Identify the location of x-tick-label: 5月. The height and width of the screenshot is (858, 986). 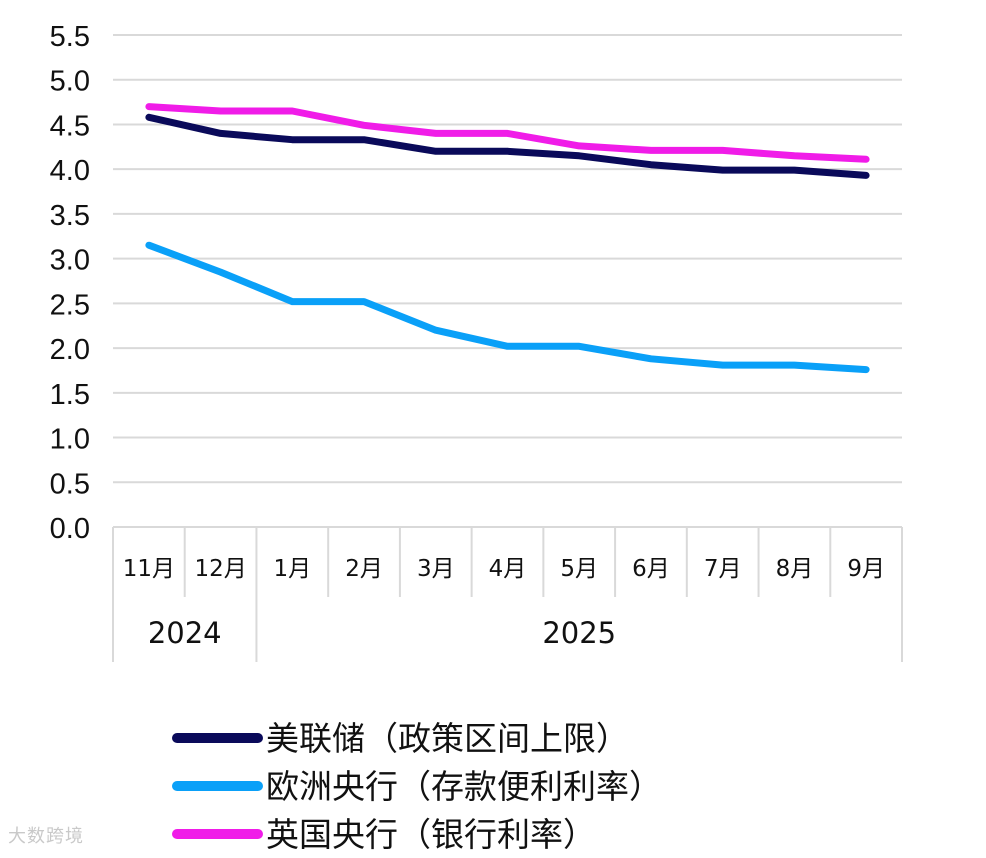
(579, 569).